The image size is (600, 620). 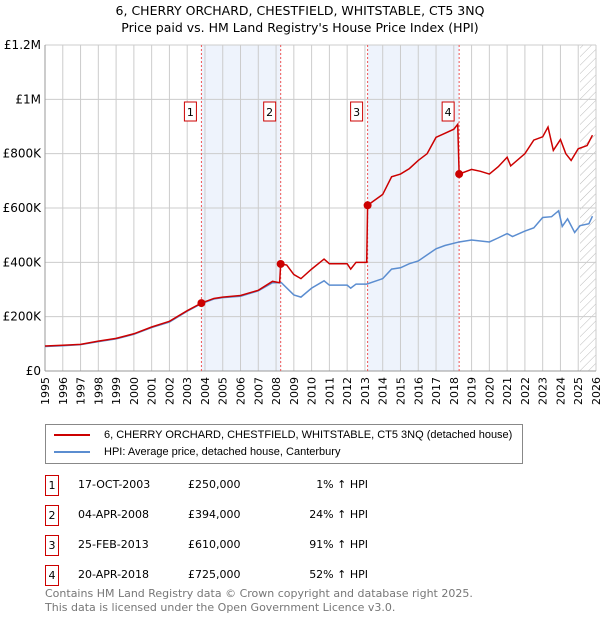 What do you see at coordinates (472, 391) in the screenshot?
I see `x-tick-label: 2019` at bounding box center [472, 391].